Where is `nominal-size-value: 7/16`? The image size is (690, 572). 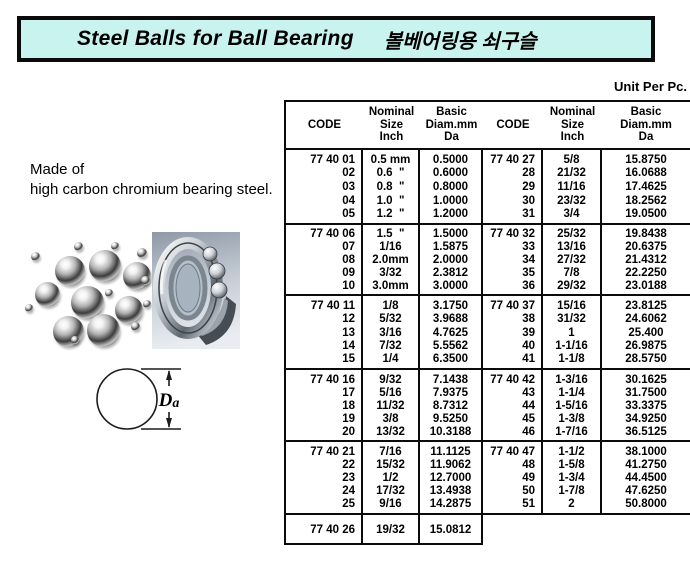 nominal-size-value: 7/16 is located at coordinates (390, 451).